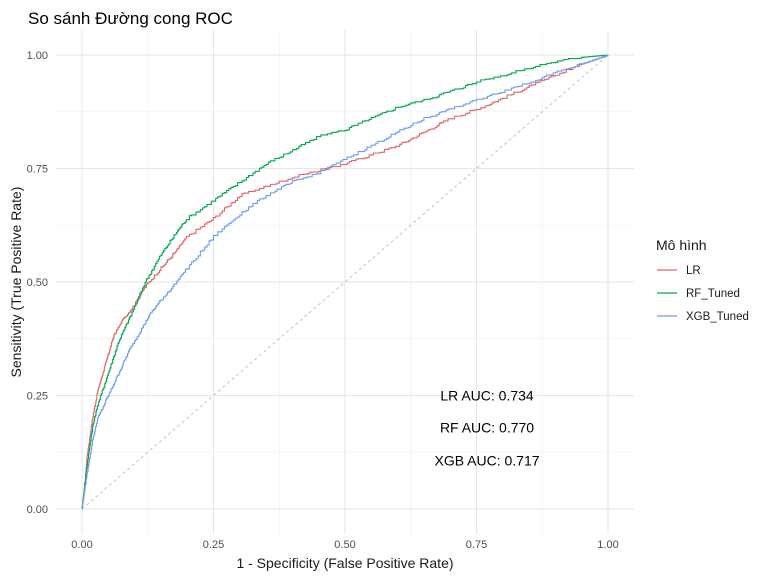 The height and width of the screenshot is (581, 768). Describe the element at coordinates (37, 170) in the screenshot. I see `y-tick-label: 0.75` at that location.